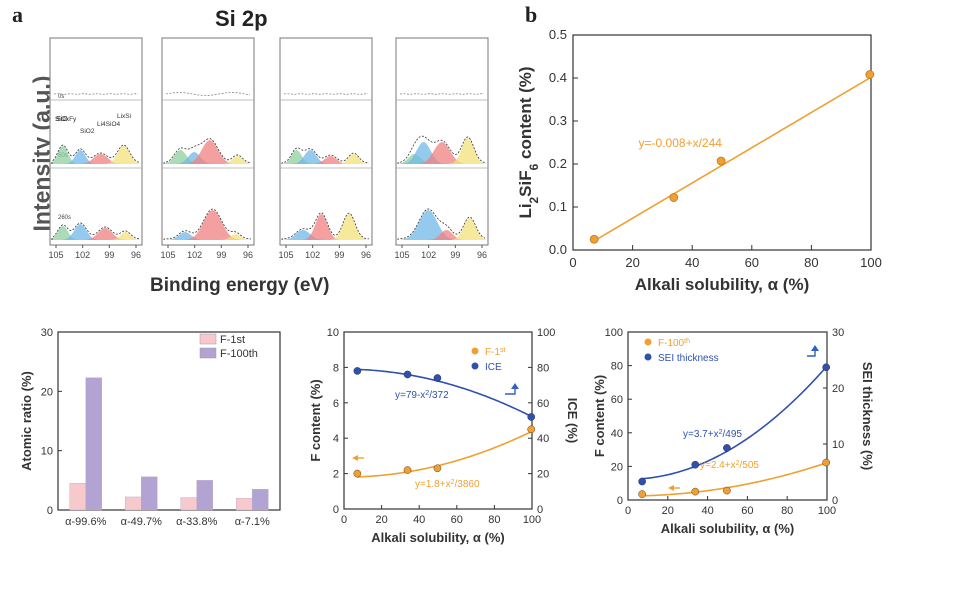 This screenshot has width=980, height=610. Describe the element at coordinates (727, 448) in the screenshot. I see `panel-e-data-point` at that location.